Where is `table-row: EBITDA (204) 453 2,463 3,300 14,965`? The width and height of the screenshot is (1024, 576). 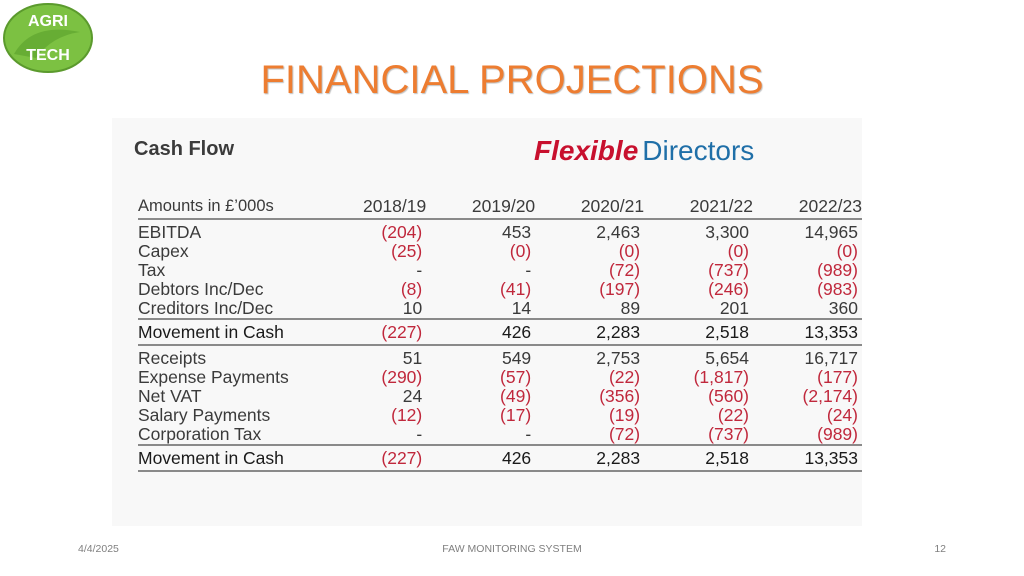 table-row: EBITDA (204) 453 2,463 3,300 14,965 is located at coordinates (500, 230).